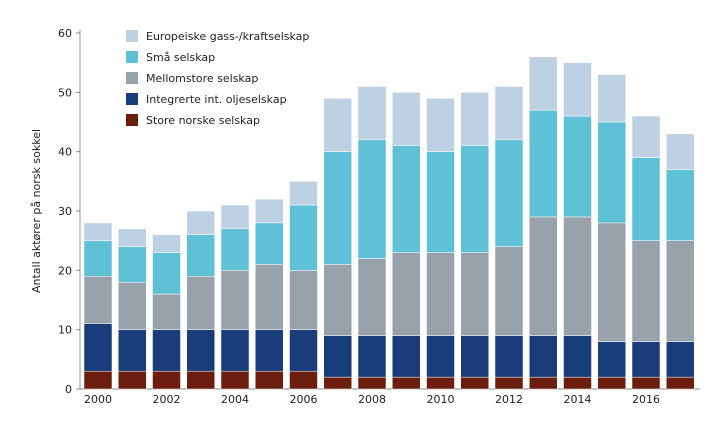  What do you see at coordinates (227, 36) in the screenshot?
I see `legend-label-4: Europeiske gass-/kraftselskap` at bounding box center [227, 36].